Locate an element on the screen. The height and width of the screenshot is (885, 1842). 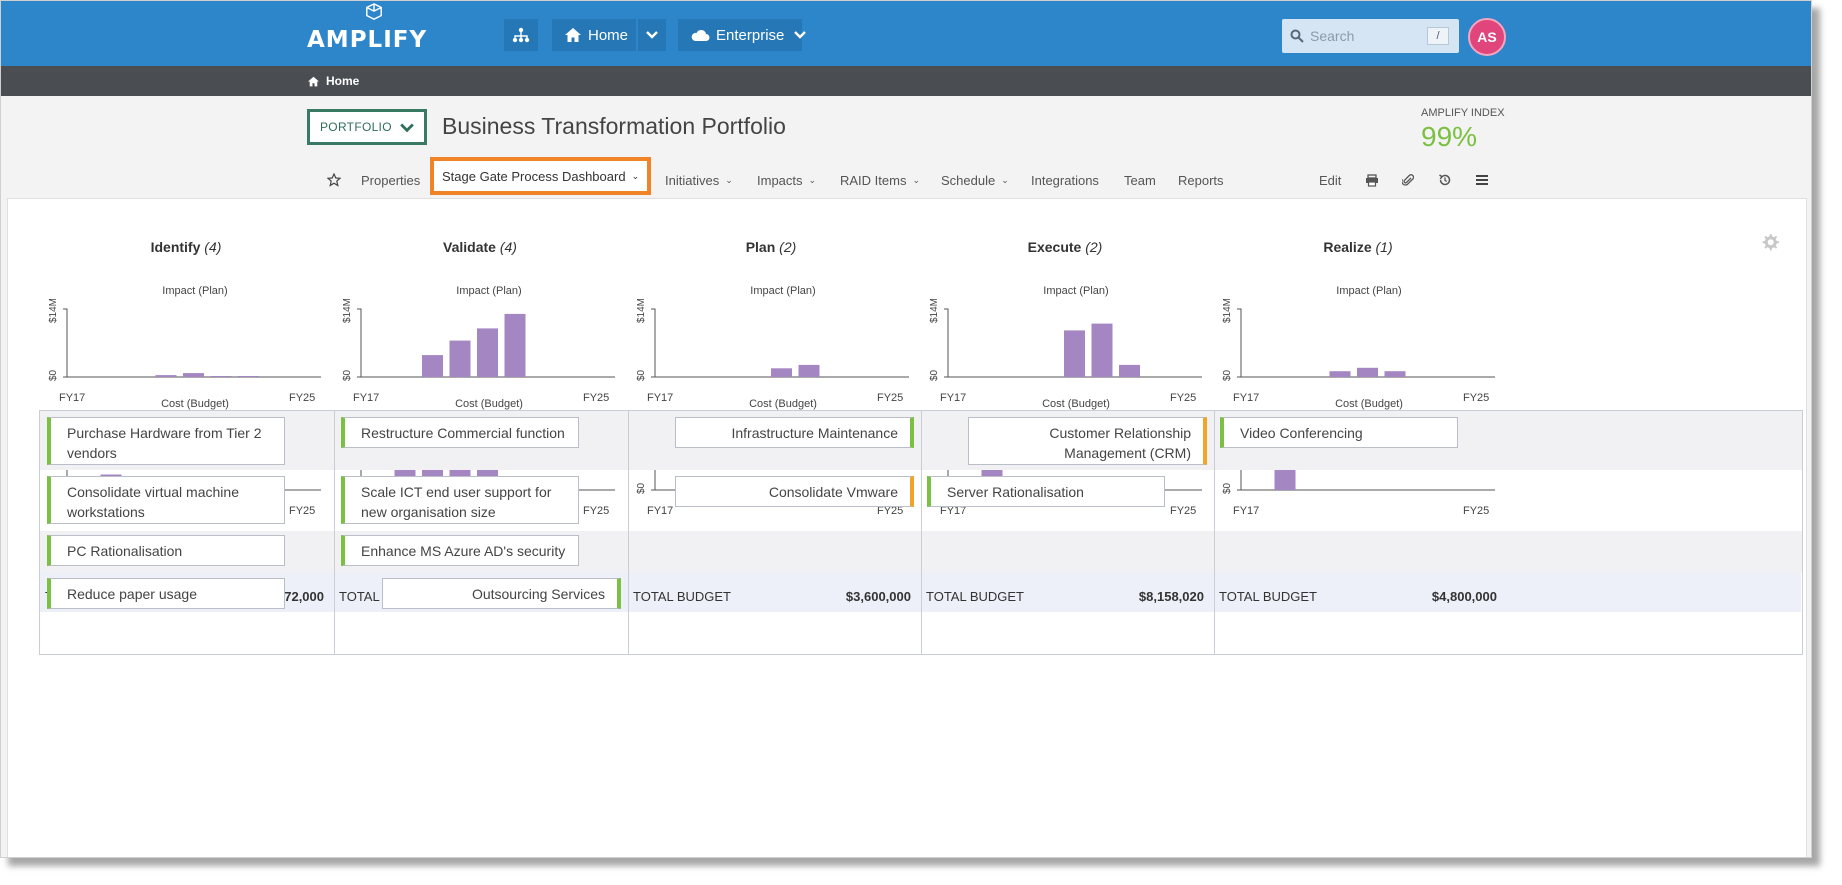
initiative-card-label: Enhance MS Azure AD's security is located at coordinates (463, 551).